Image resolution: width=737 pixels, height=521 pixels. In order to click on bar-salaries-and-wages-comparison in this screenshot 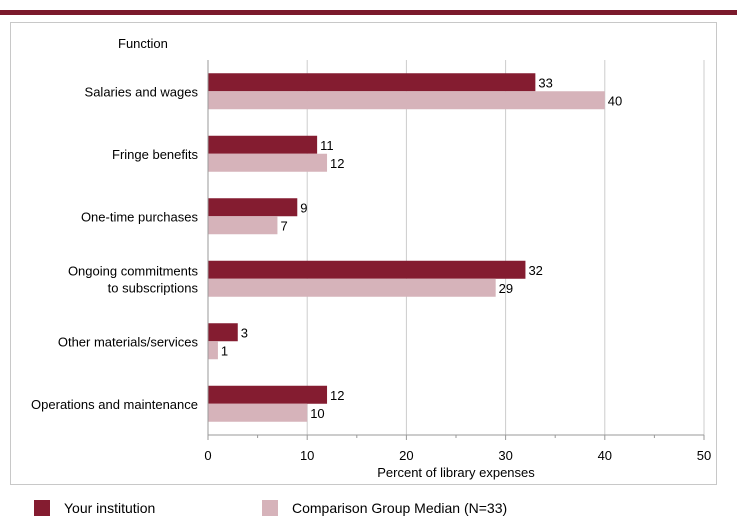, I will do `click(406, 100)`.